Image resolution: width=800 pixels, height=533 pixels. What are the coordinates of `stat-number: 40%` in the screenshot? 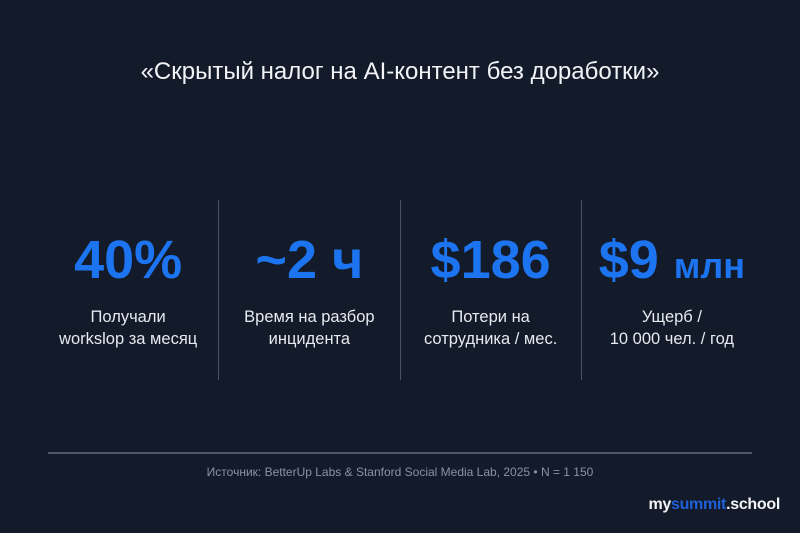 It's located at (128, 260).